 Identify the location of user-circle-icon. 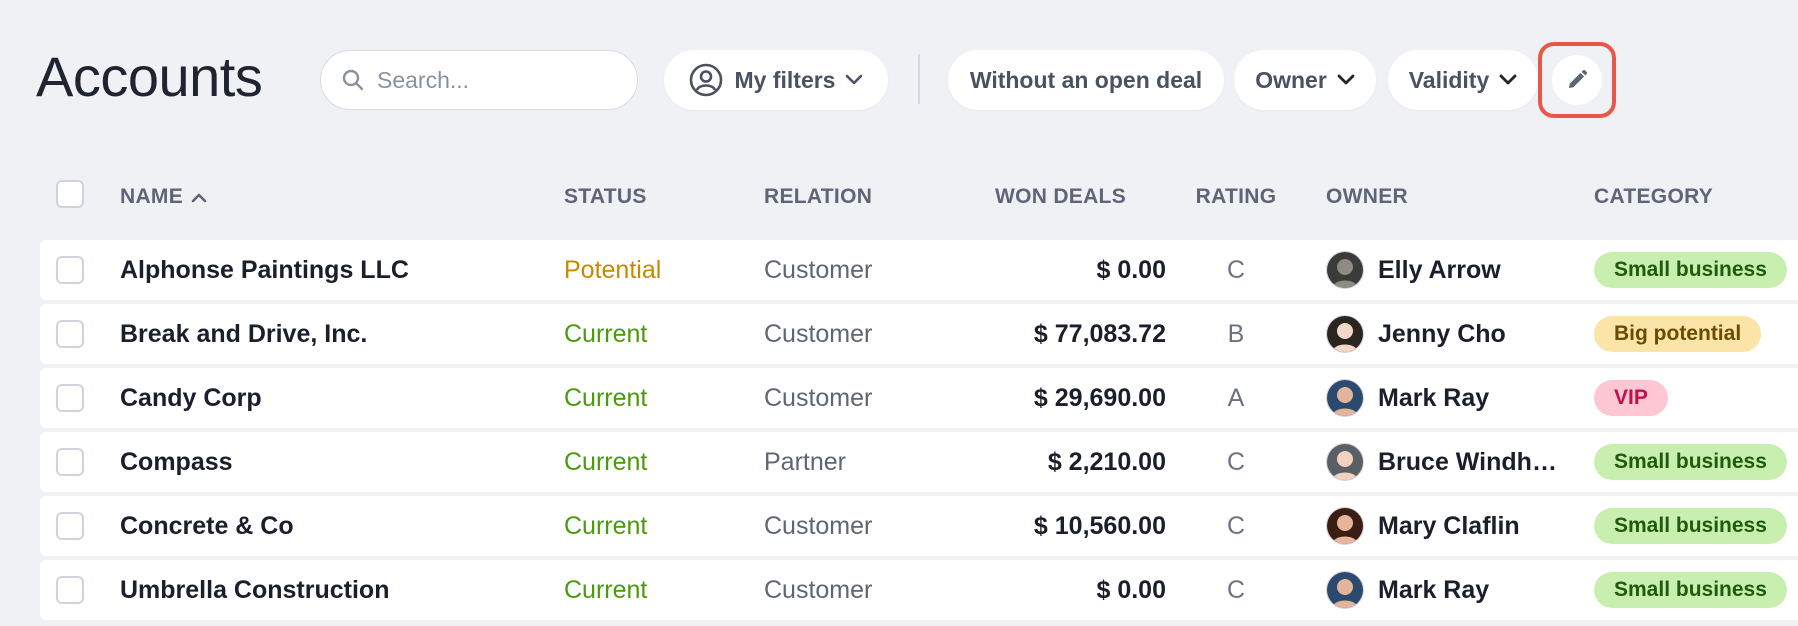
(706, 80).